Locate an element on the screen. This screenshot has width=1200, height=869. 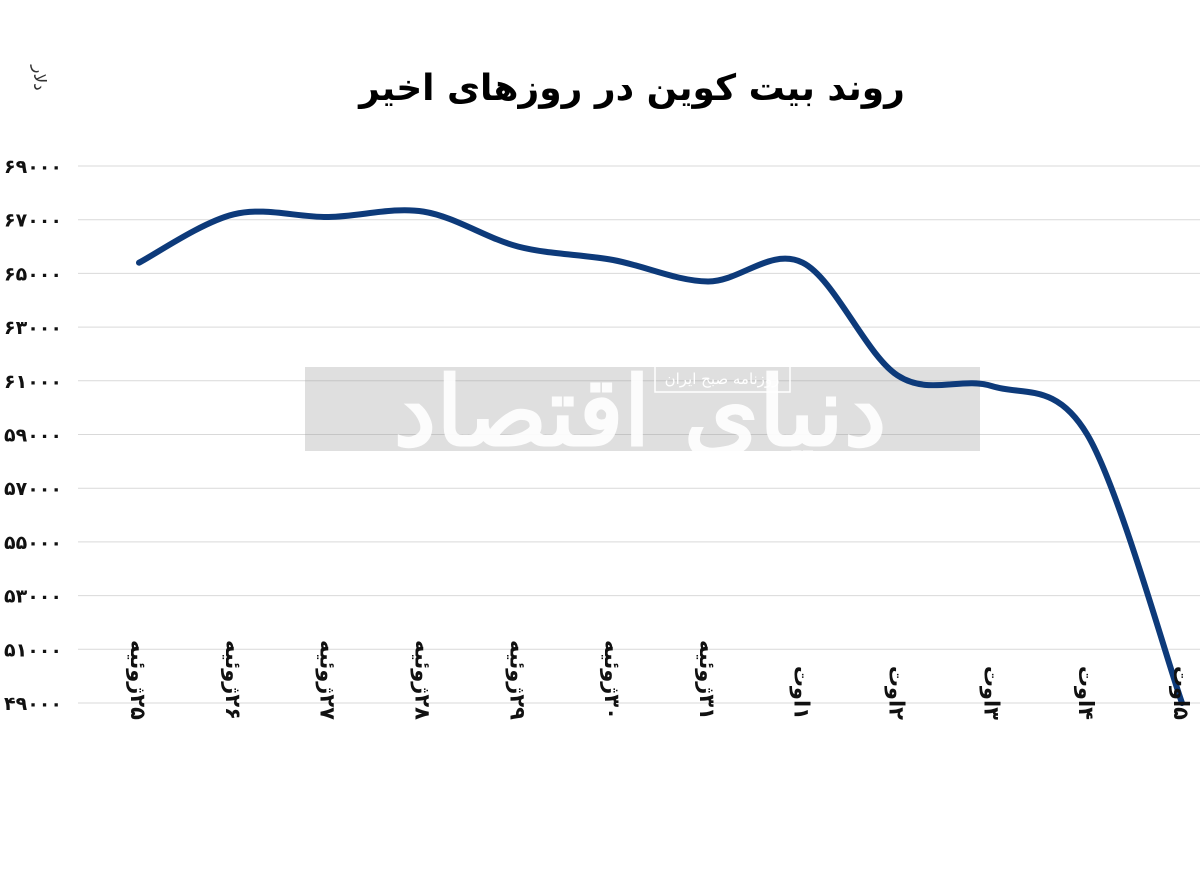
x-tick-label: ۲۵ژوئیه is located at coordinates (138, 680).